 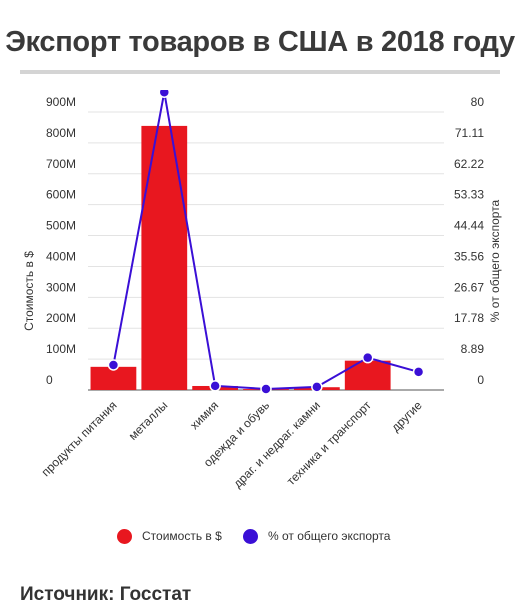 I want to click on y-left-tick-label: 900M, so click(x=61, y=102).